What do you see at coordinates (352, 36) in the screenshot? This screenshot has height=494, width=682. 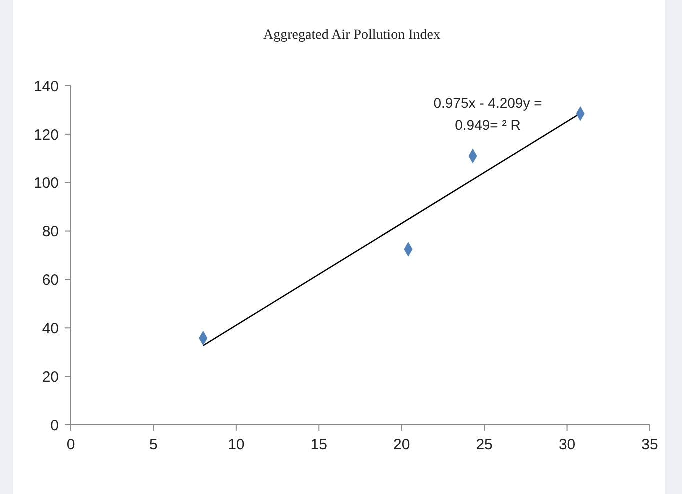 I see `chart-title: Aggregated Air Pollution Index` at bounding box center [352, 36].